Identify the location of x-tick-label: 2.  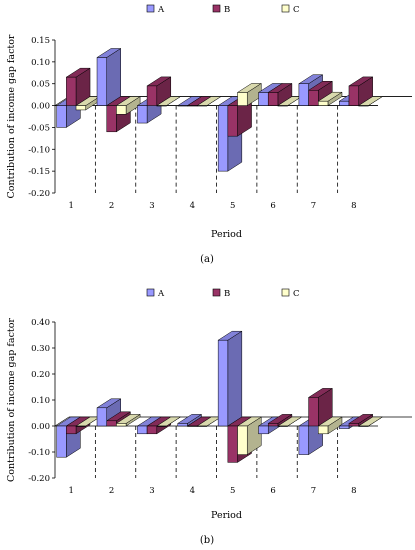
(111, 206).